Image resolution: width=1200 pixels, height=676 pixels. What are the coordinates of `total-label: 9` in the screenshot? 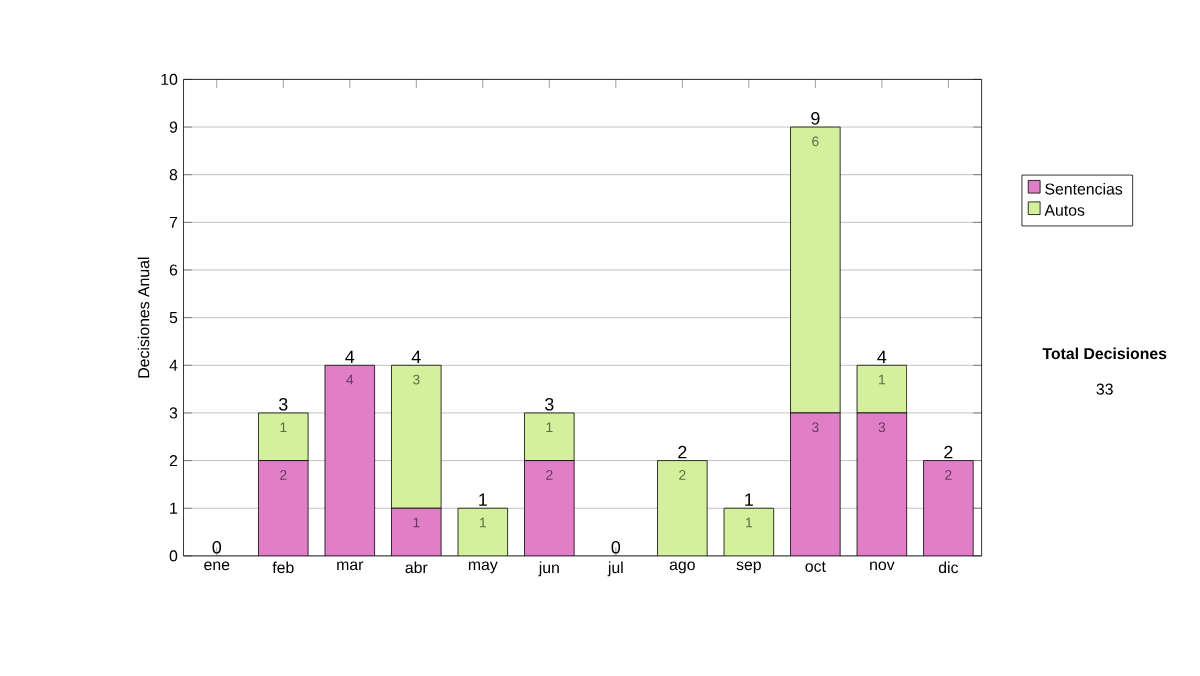 It's located at (815, 119).